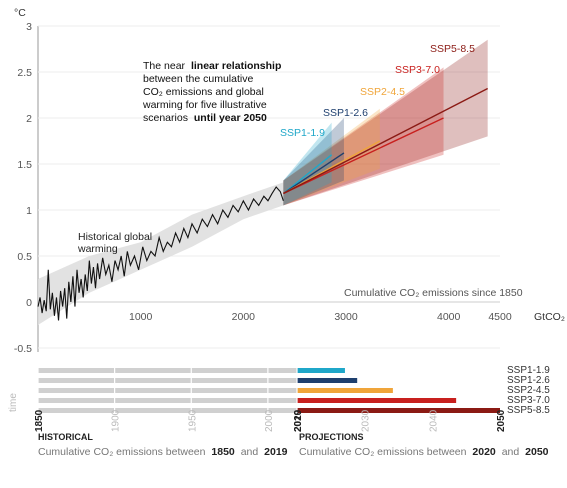  What do you see at coordinates (23, 349) in the screenshot?
I see `y-tick-label: -0.5` at bounding box center [23, 349].